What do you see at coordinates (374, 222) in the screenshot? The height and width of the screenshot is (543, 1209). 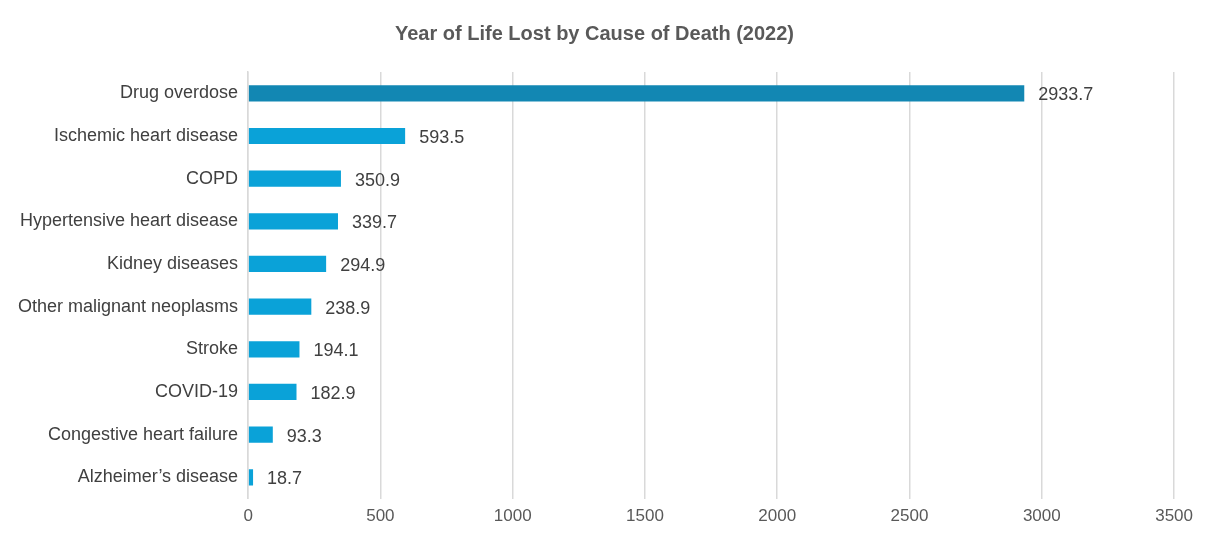 I see `data-label: 339.7` at bounding box center [374, 222].